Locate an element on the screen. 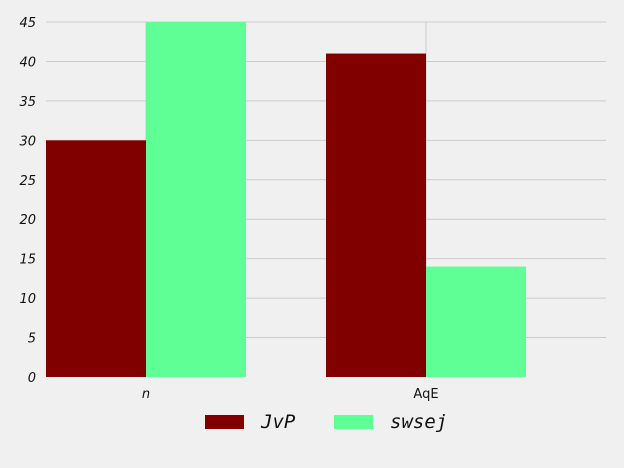  y-tick-label: 35 is located at coordinates (27, 102).